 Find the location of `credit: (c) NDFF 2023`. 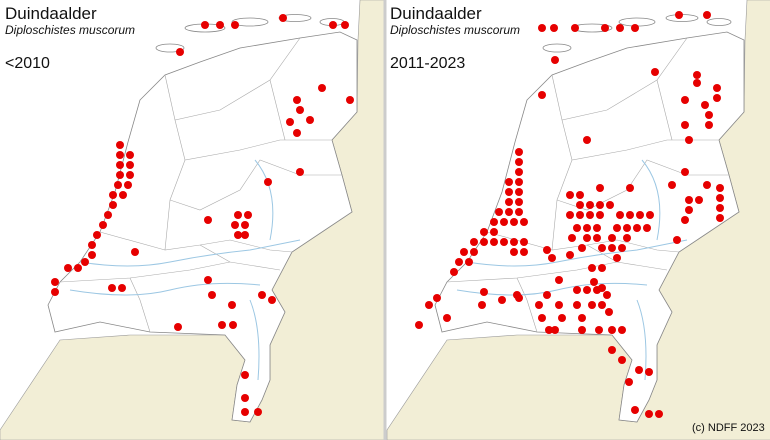

credit: (c) NDFF 2023 is located at coordinates (728, 428).